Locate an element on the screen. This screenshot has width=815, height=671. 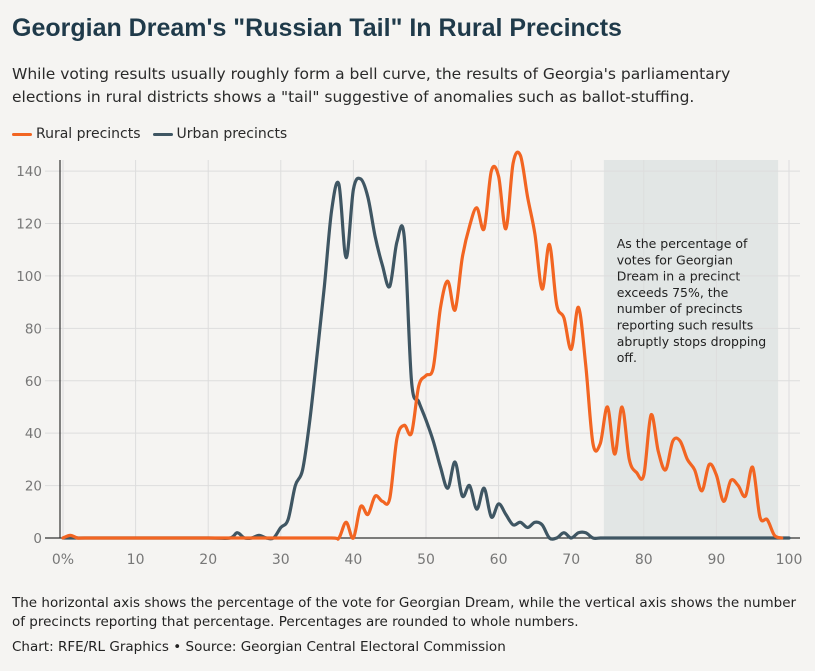
y-tick-label: 20 is located at coordinates (33, 487).